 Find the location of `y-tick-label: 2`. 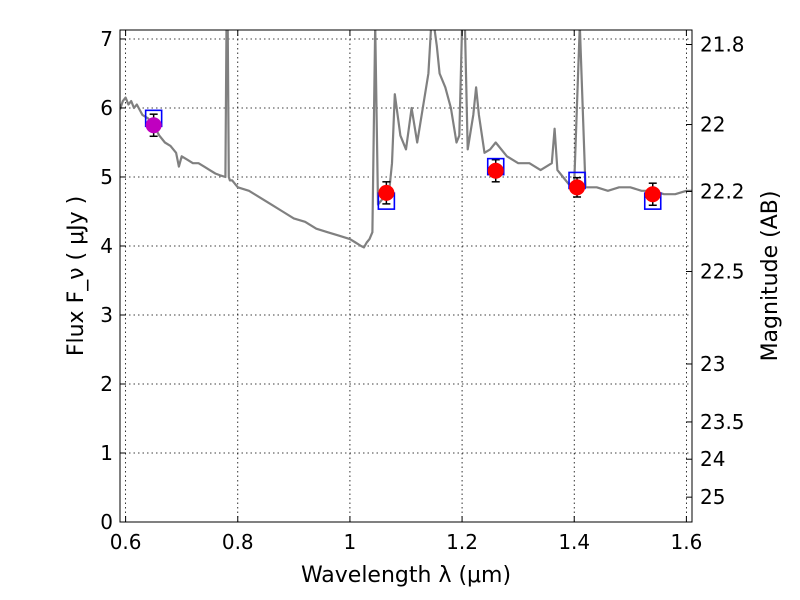

y-tick-label: 2 is located at coordinates (106, 384).